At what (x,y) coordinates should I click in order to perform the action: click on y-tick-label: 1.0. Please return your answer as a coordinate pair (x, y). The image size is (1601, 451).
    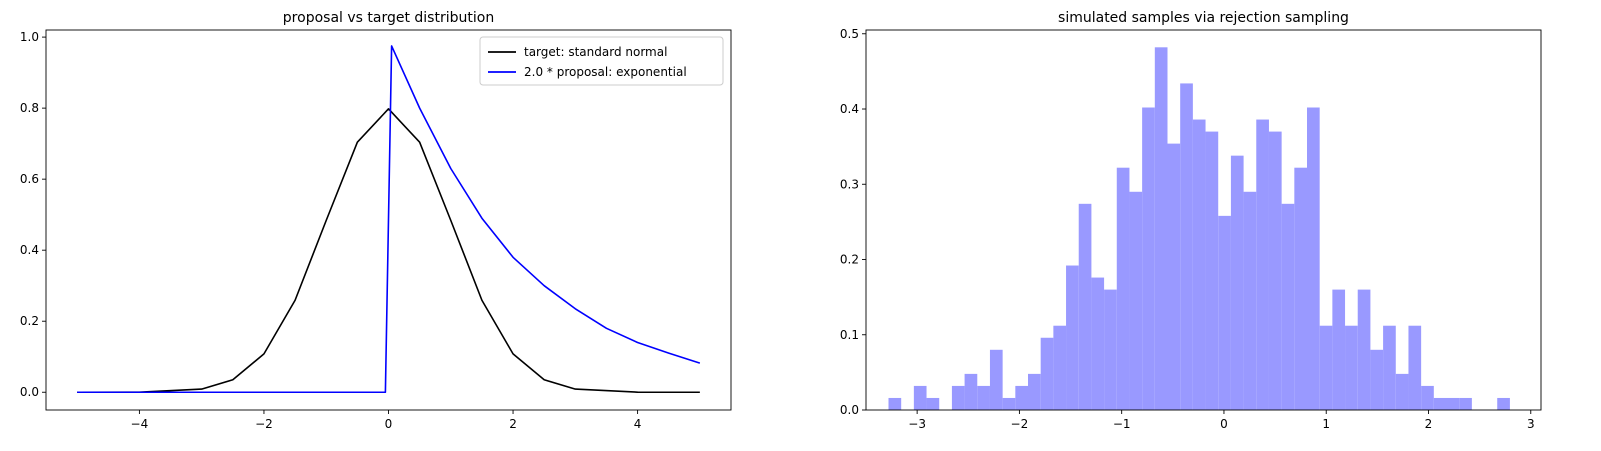
    Looking at the image, I should click on (29, 37).